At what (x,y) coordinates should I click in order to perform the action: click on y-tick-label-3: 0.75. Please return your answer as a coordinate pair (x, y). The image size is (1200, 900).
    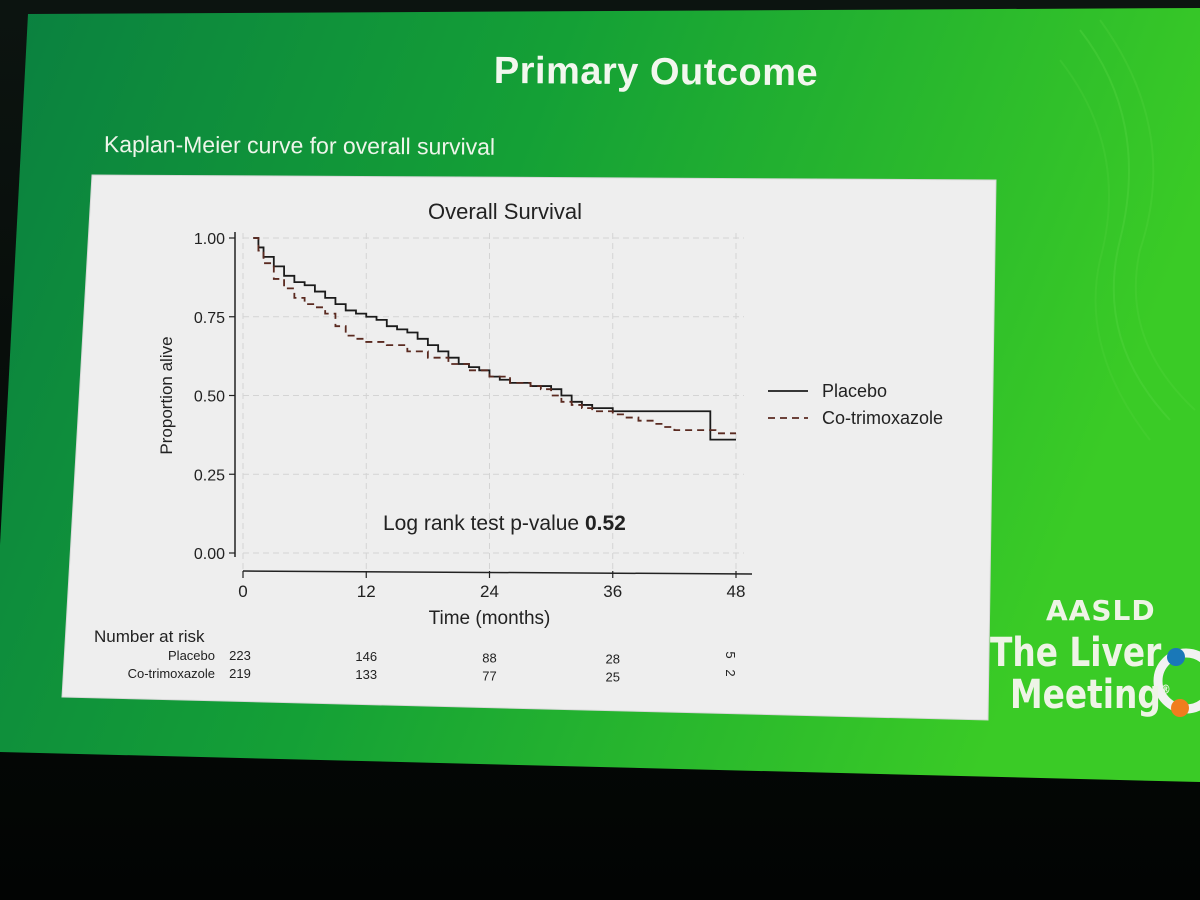
    Looking at the image, I should click on (209, 318).